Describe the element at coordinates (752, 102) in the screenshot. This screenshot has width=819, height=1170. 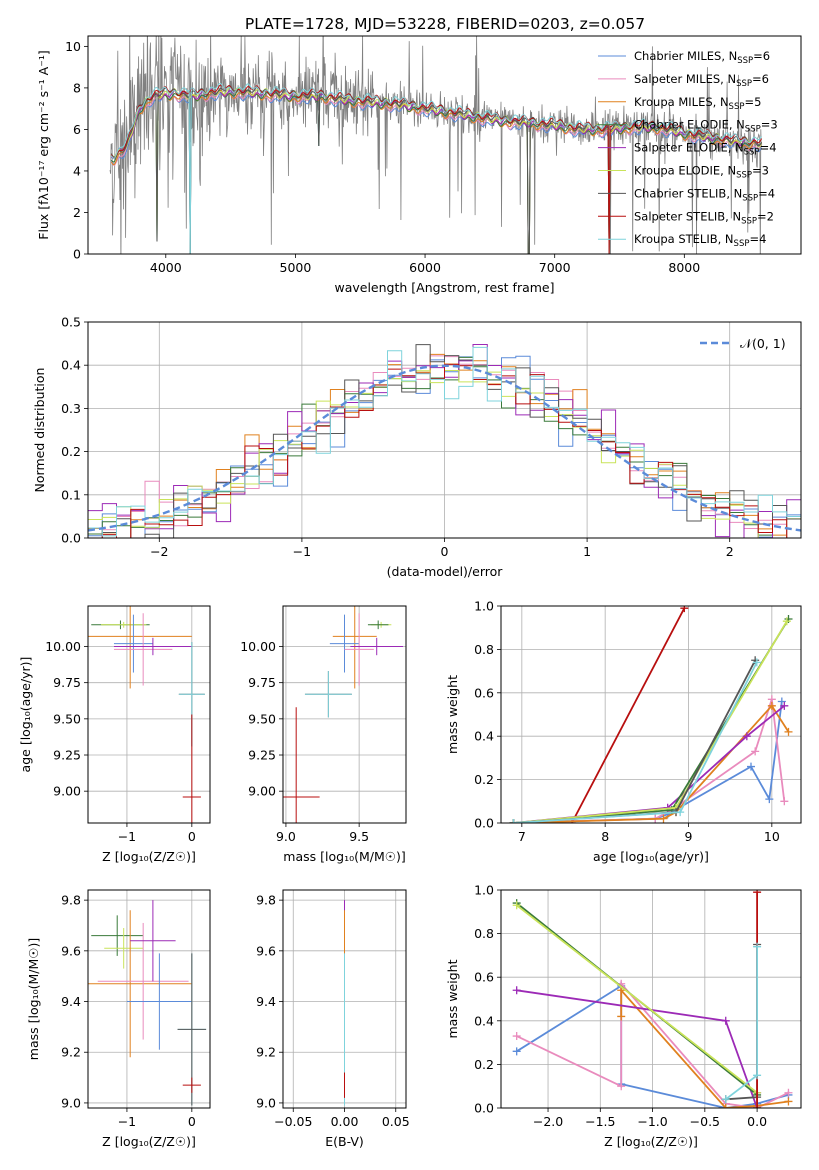
I see `legend-tail: =5` at that location.